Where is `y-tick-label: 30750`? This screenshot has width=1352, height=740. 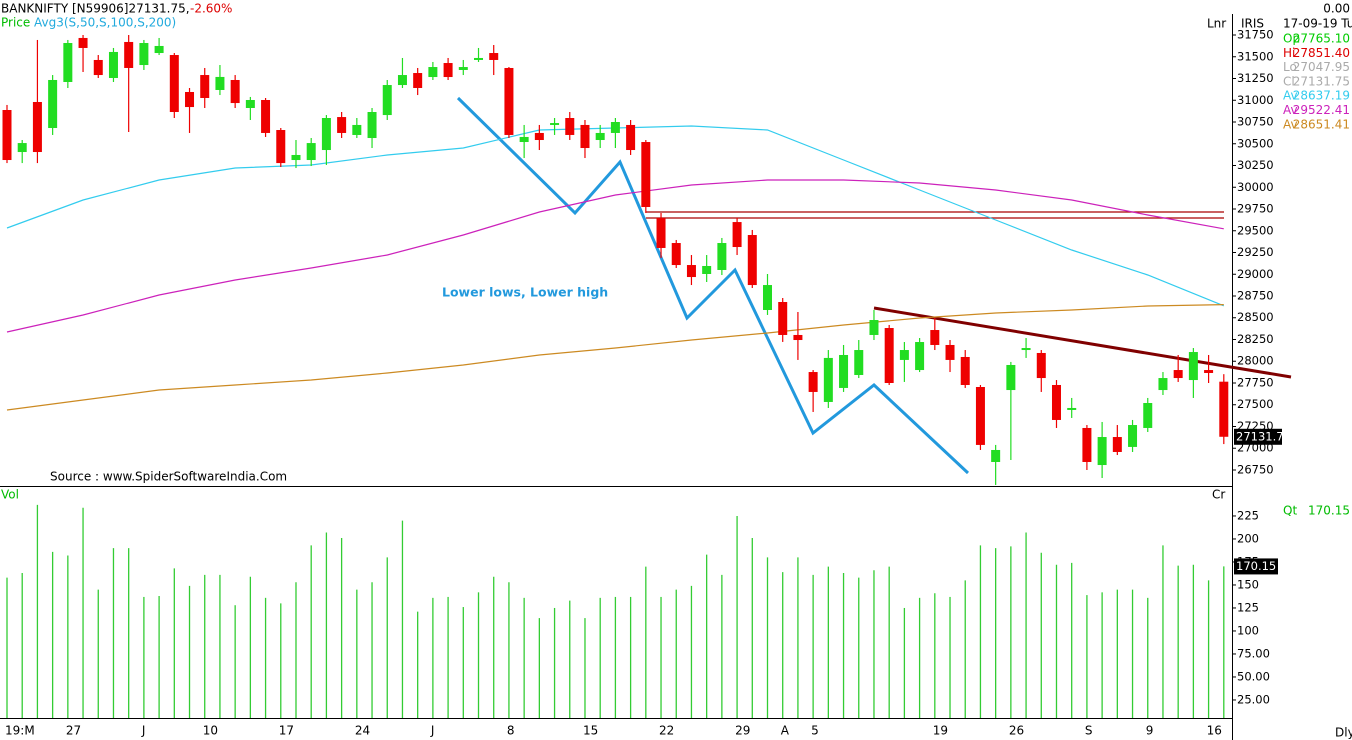
y-tick-label: 30750 is located at coordinates (1255, 122).